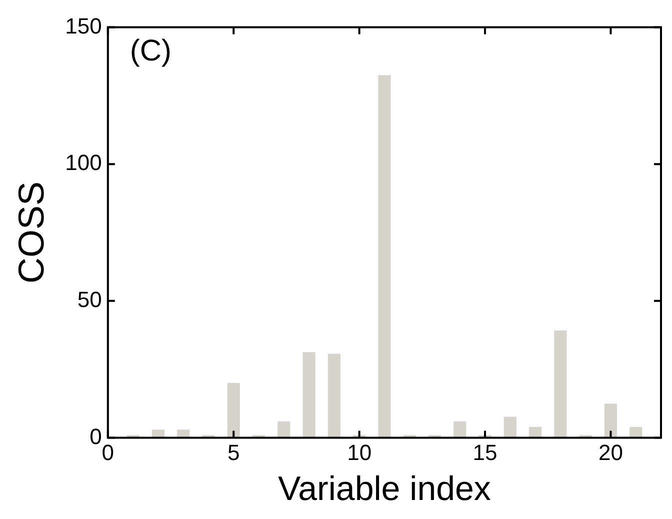 Image resolution: width=672 pixels, height=519 pixels. What do you see at coordinates (151, 51) in the screenshot?
I see `annotation: (C)` at bounding box center [151, 51].